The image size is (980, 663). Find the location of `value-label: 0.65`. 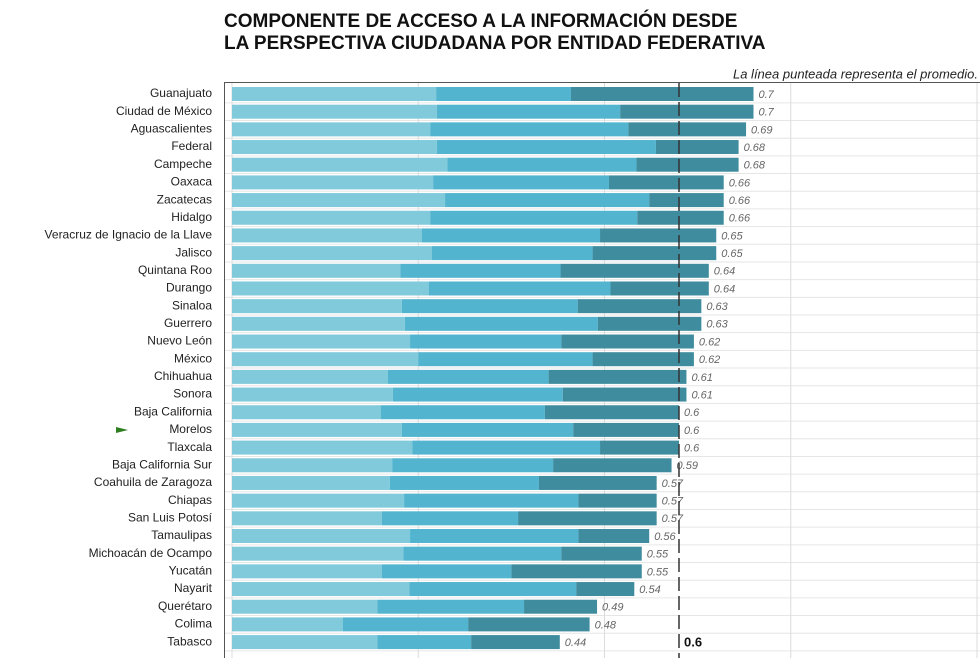

value-label: 0.65 is located at coordinates (732, 236).